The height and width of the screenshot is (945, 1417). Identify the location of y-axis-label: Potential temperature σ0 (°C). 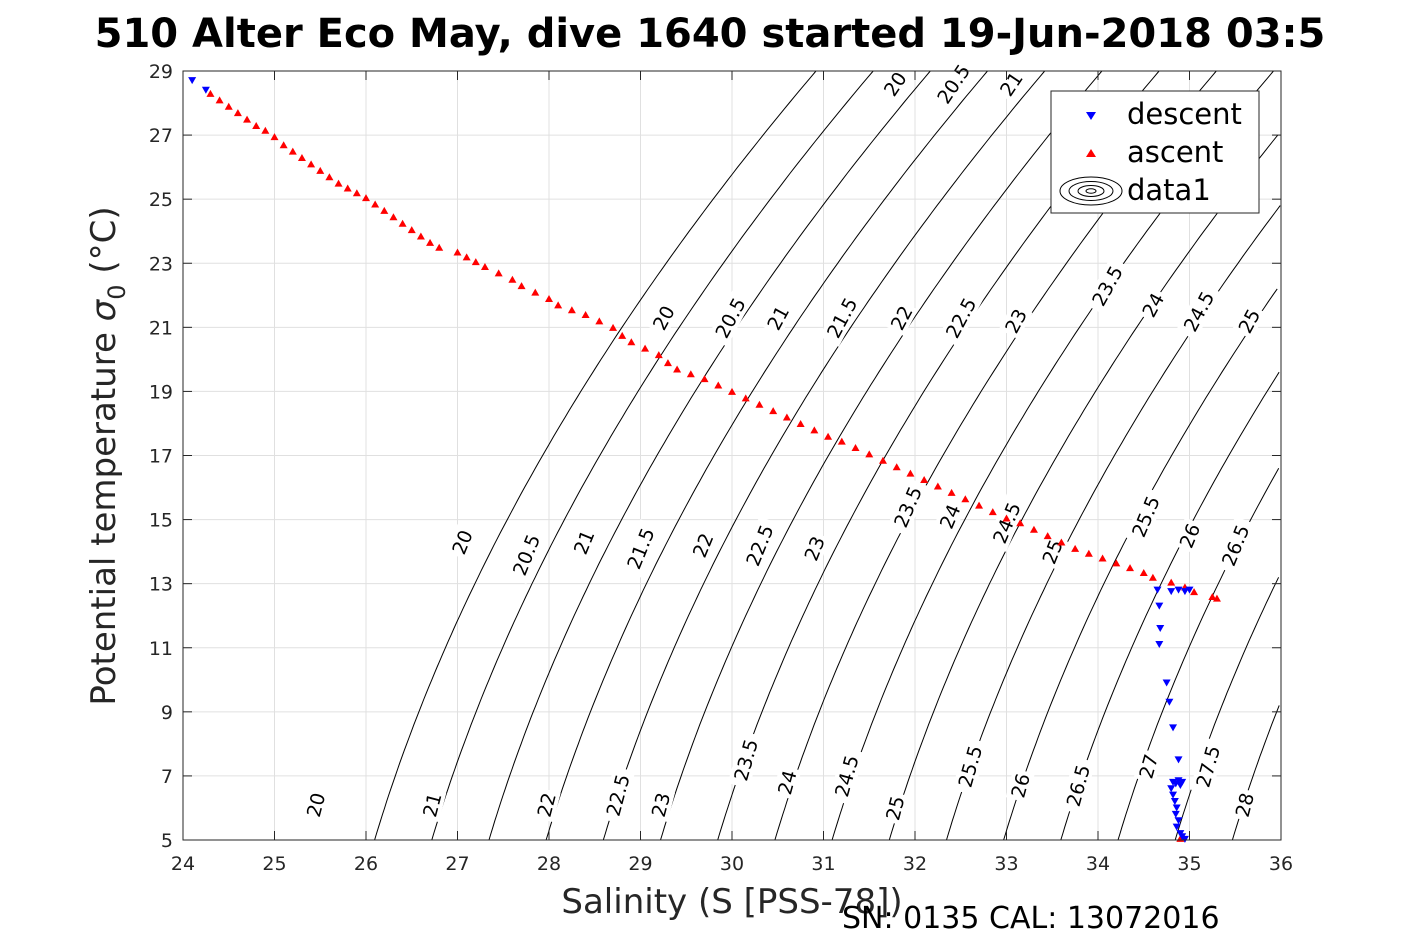
(107, 455).